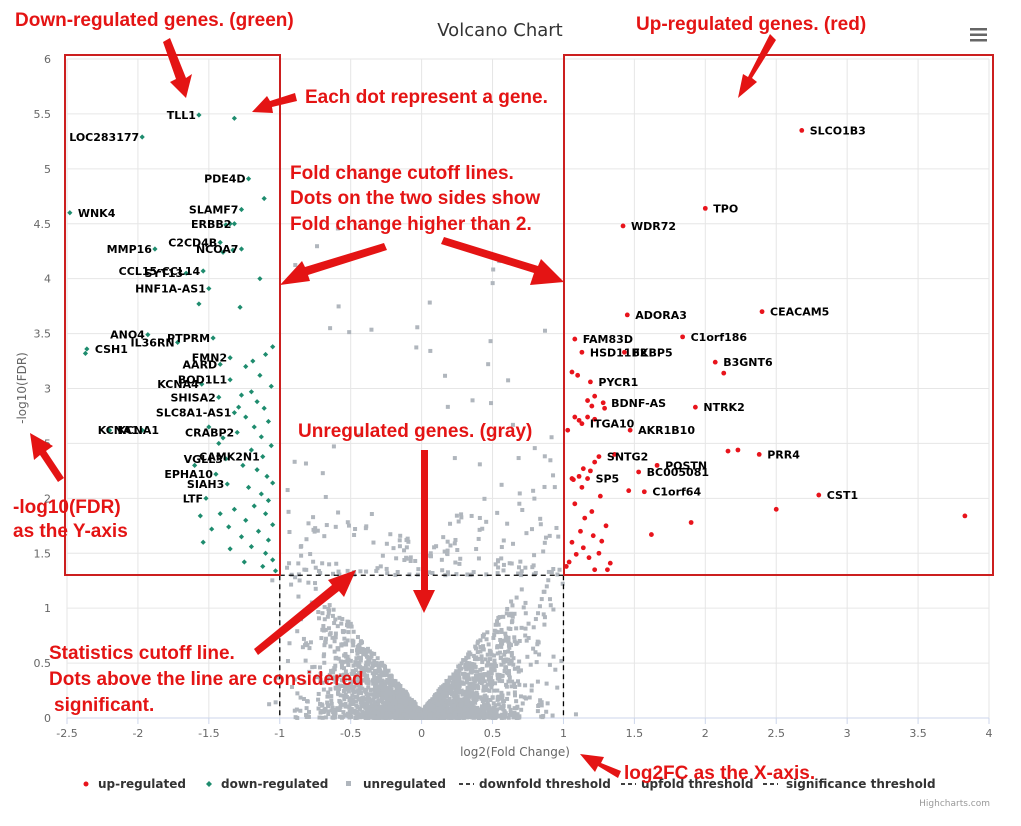 The width and height of the screenshot is (1021, 826). What do you see at coordinates (535, 784) in the screenshot?
I see `legend-item-downfold-threshold: downfold threshold` at bounding box center [535, 784].